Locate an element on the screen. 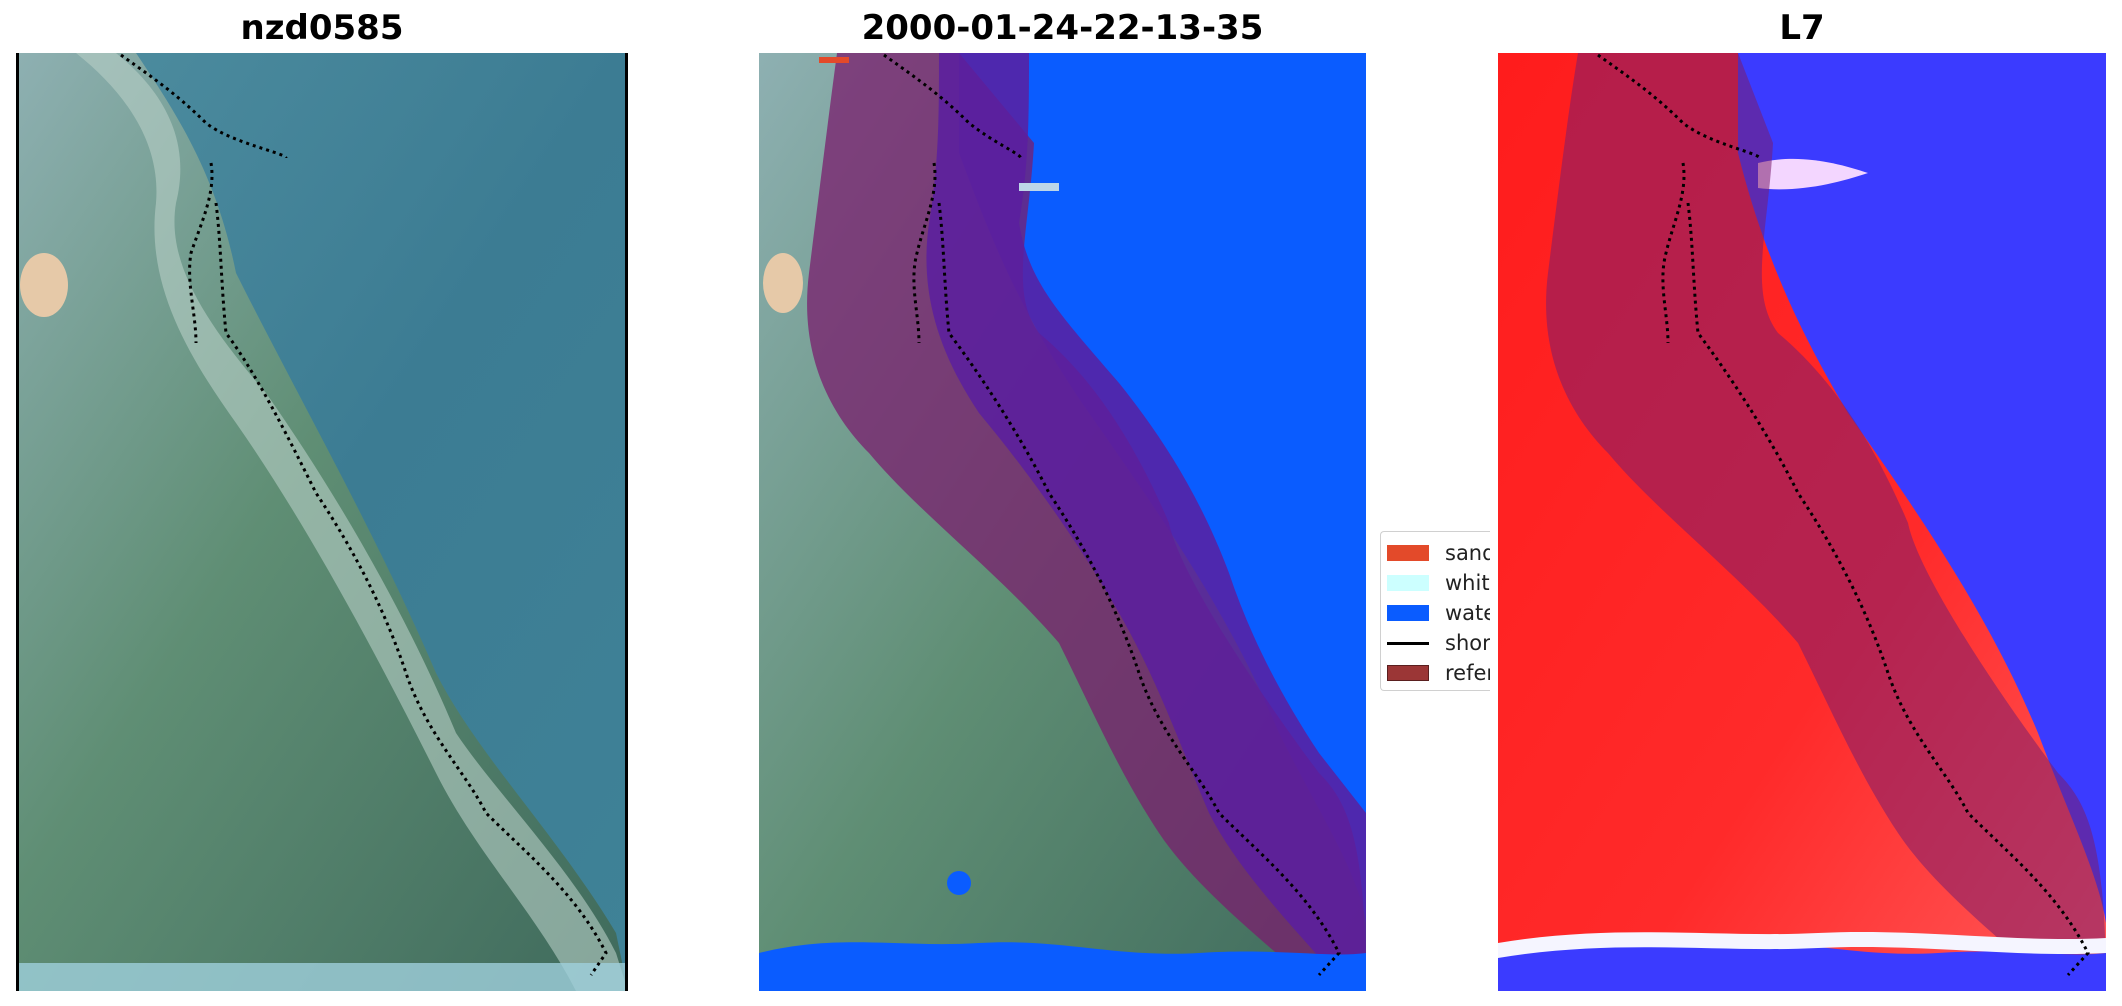 The width and height of the screenshot is (2122, 1006). legend-label-white: white is located at coordinates (1467, 583).